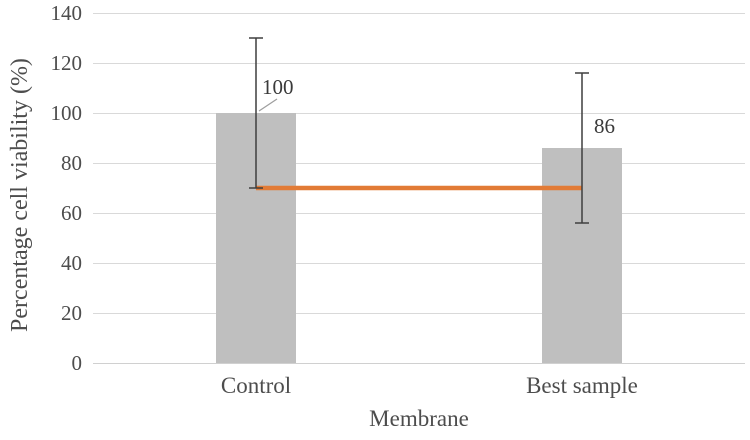 The height and width of the screenshot is (440, 750). What do you see at coordinates (278, 87) in the screenshot?
I see `data-label-100: 100` at bounding box center [278, 87].